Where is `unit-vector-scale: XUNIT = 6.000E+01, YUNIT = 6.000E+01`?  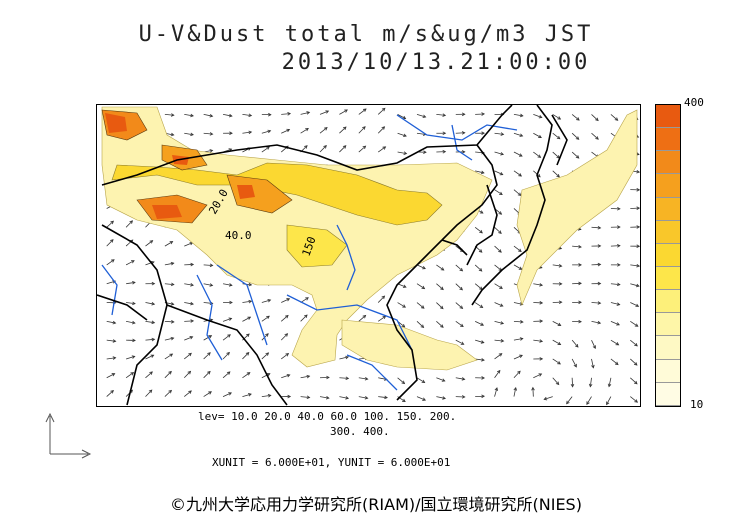 unit-vector-scale: XUNIT = 6.000E+01, YUNIT = 6.000E+01 is located at coordinates (331, 462).